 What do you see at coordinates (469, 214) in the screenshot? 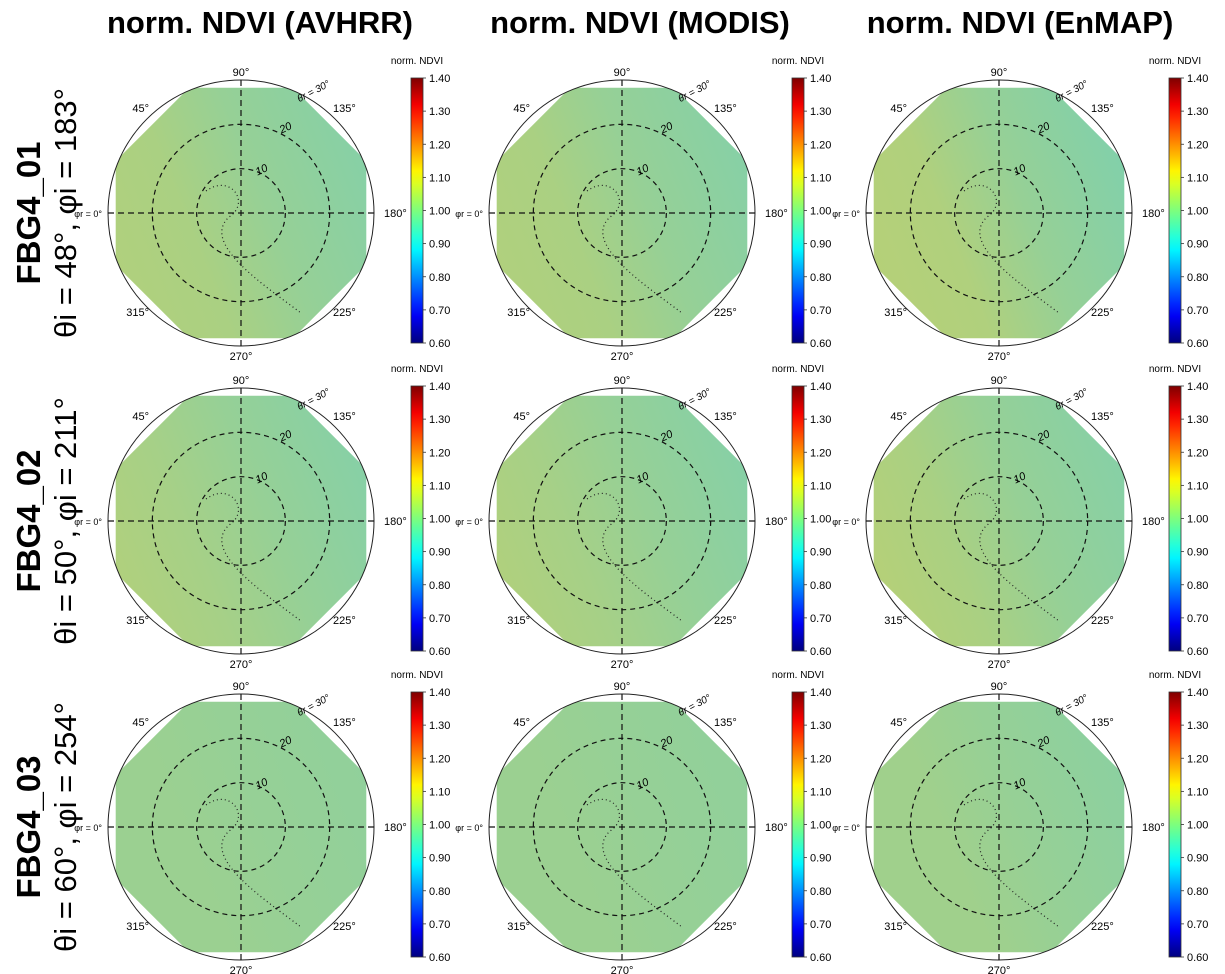
I see `azimuth-label: φr = 0°` at bounding box center [469, 214].